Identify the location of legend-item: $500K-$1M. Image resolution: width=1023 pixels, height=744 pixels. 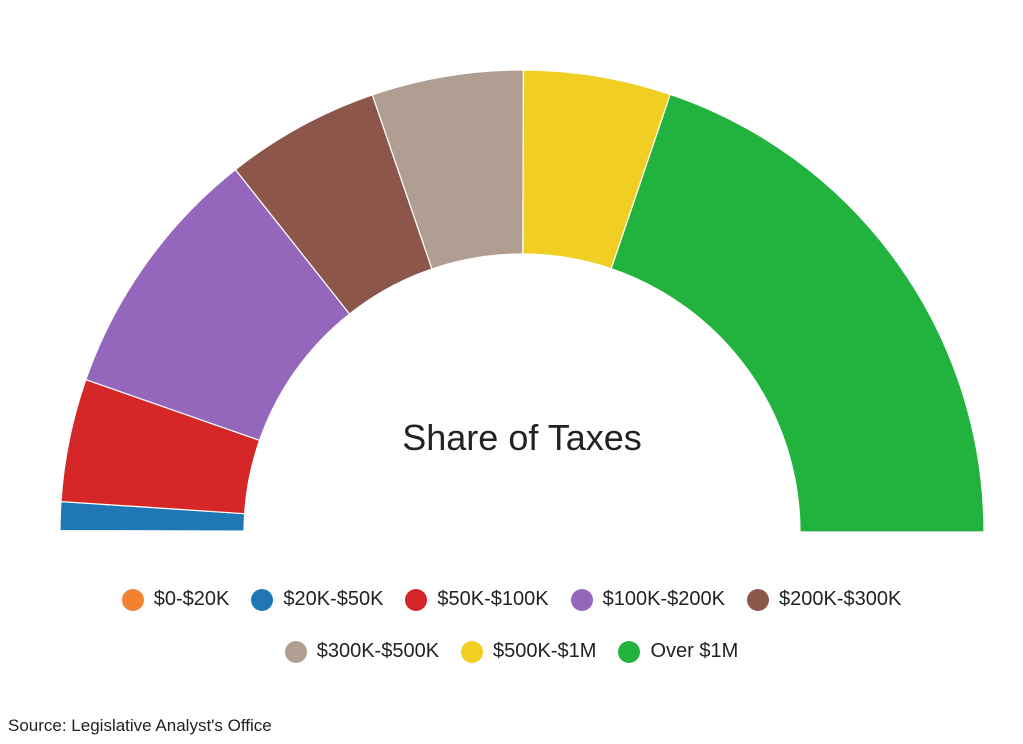
(528, 651).